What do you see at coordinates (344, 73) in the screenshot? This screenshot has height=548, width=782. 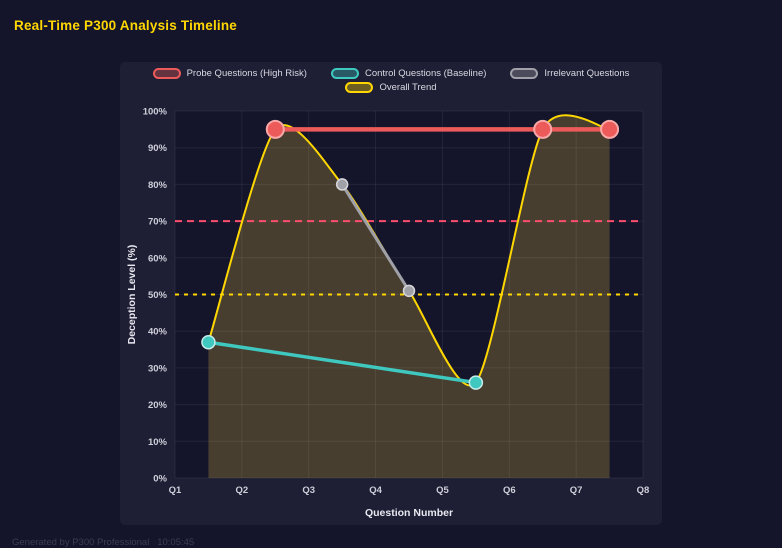 I see `control-swatch` at bounding box center [344, 73].